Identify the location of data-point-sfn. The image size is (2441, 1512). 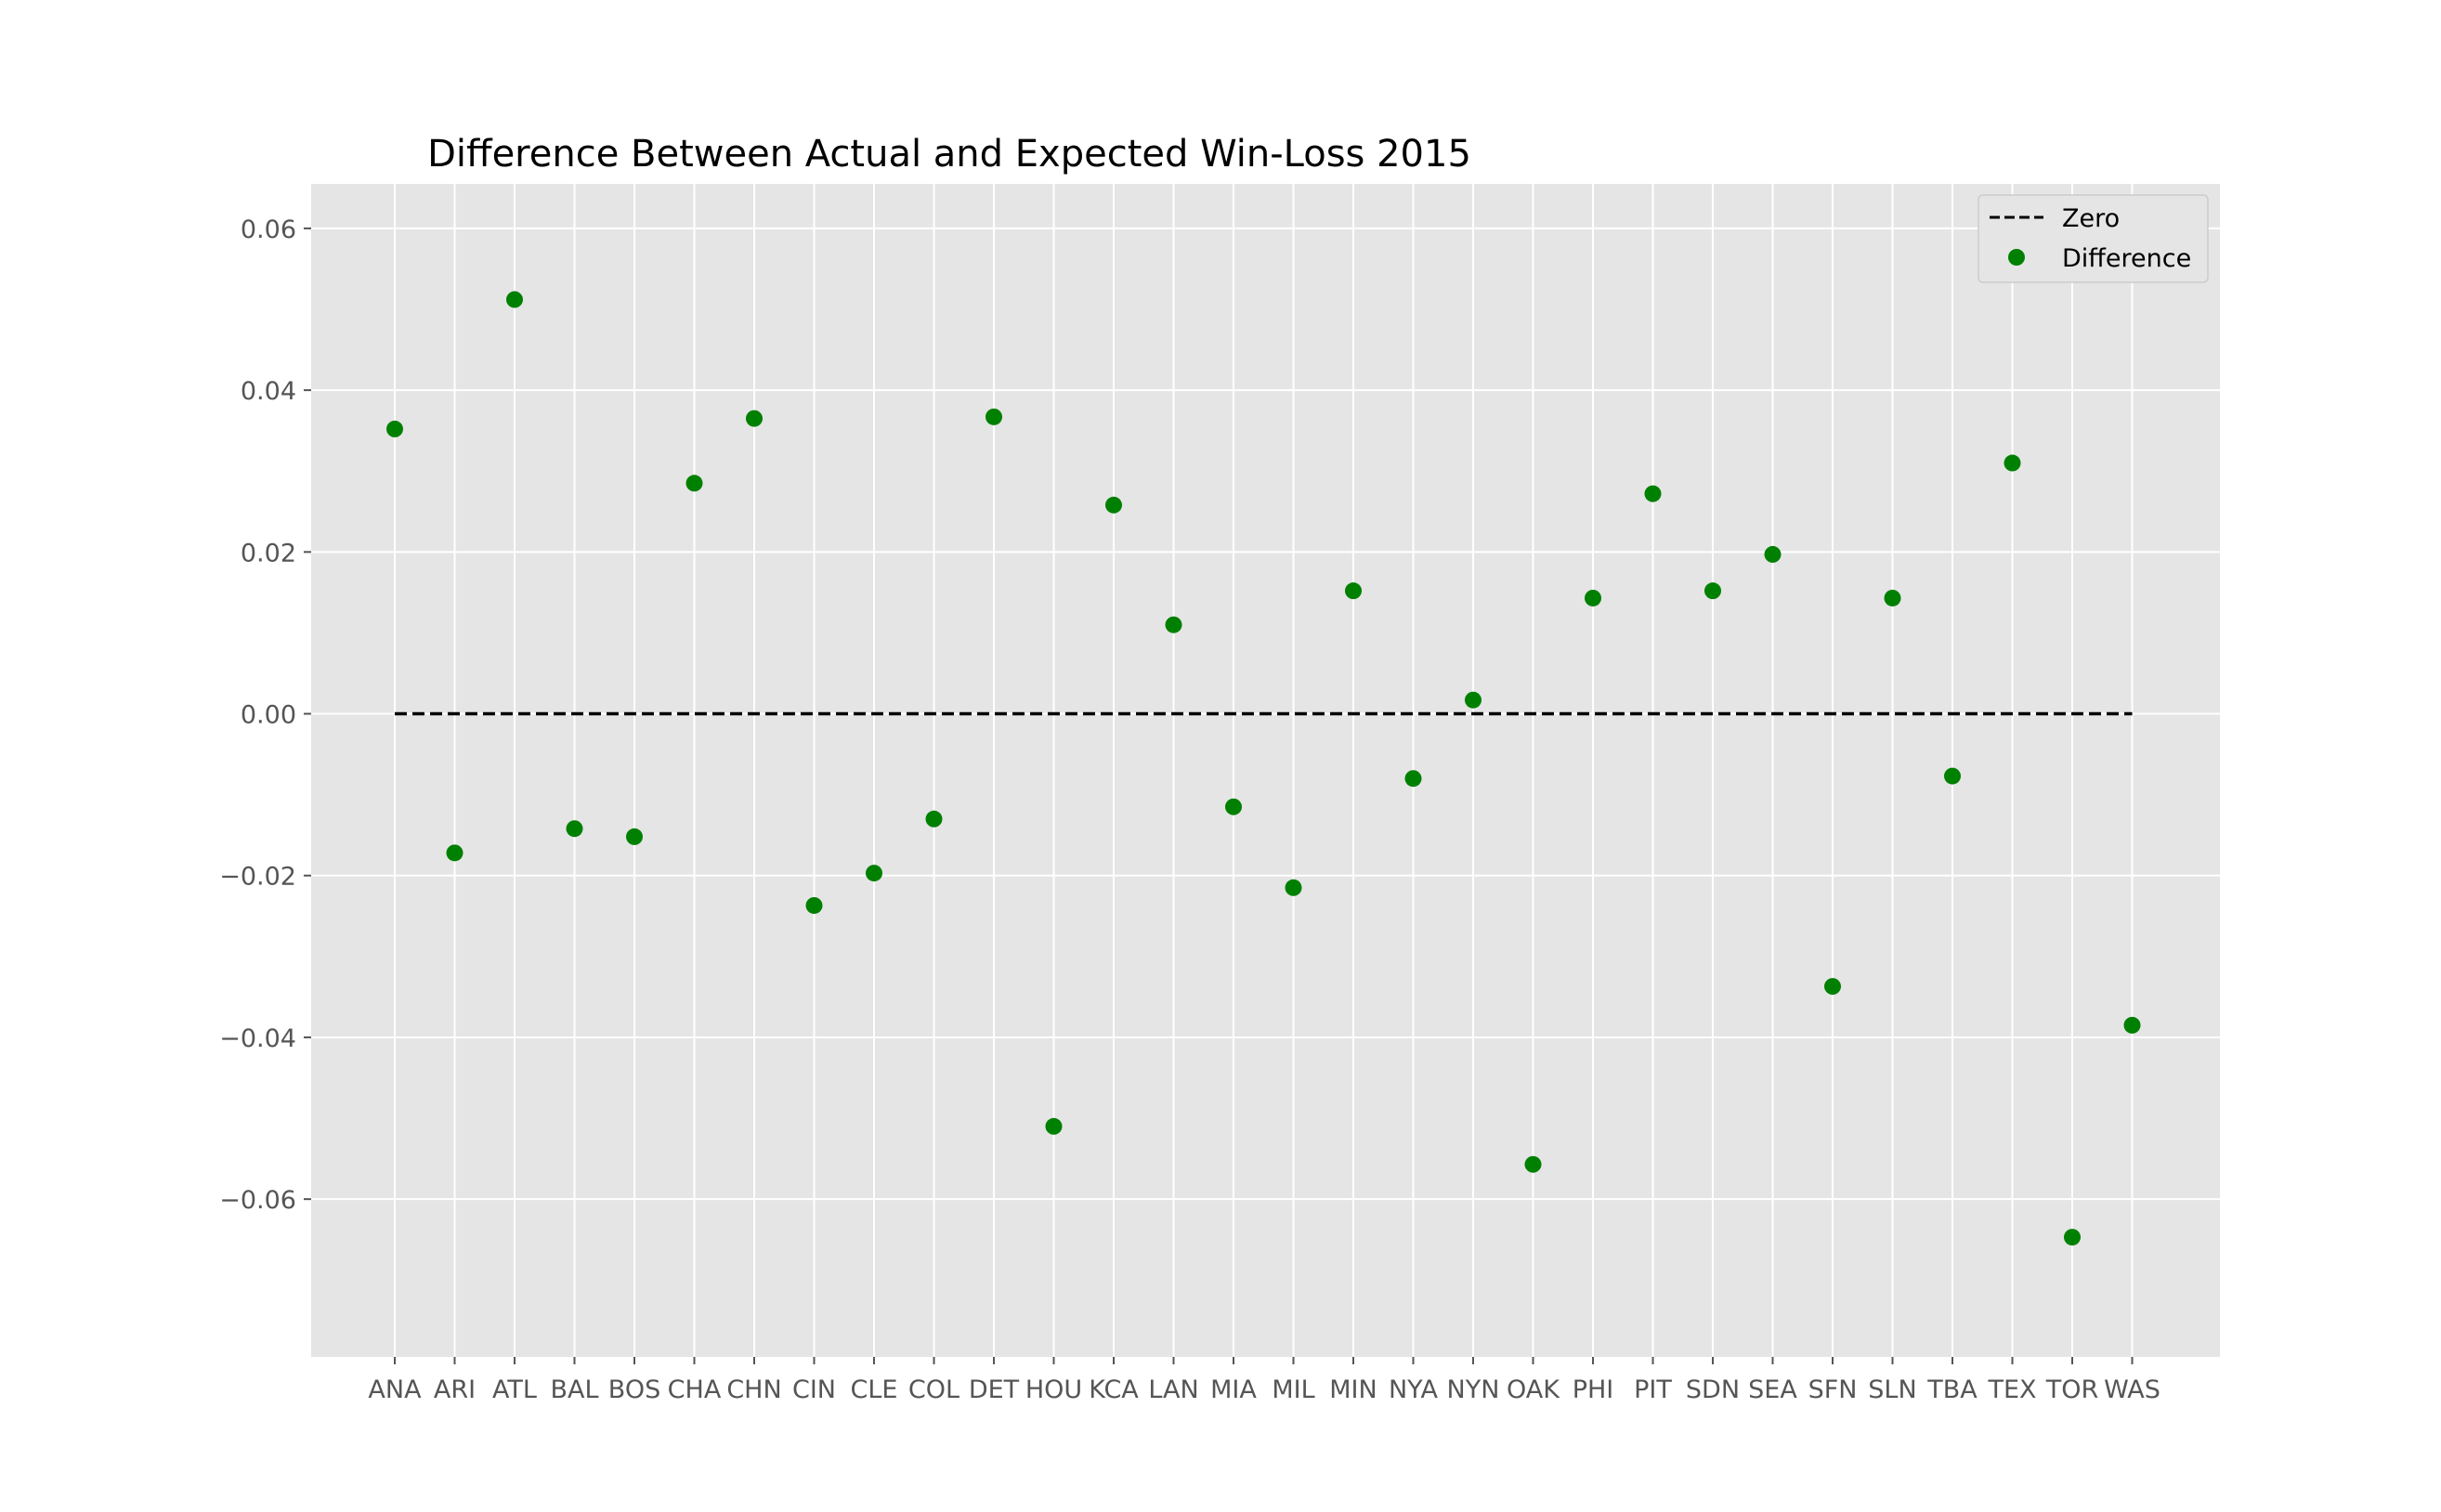
(1832, 987).